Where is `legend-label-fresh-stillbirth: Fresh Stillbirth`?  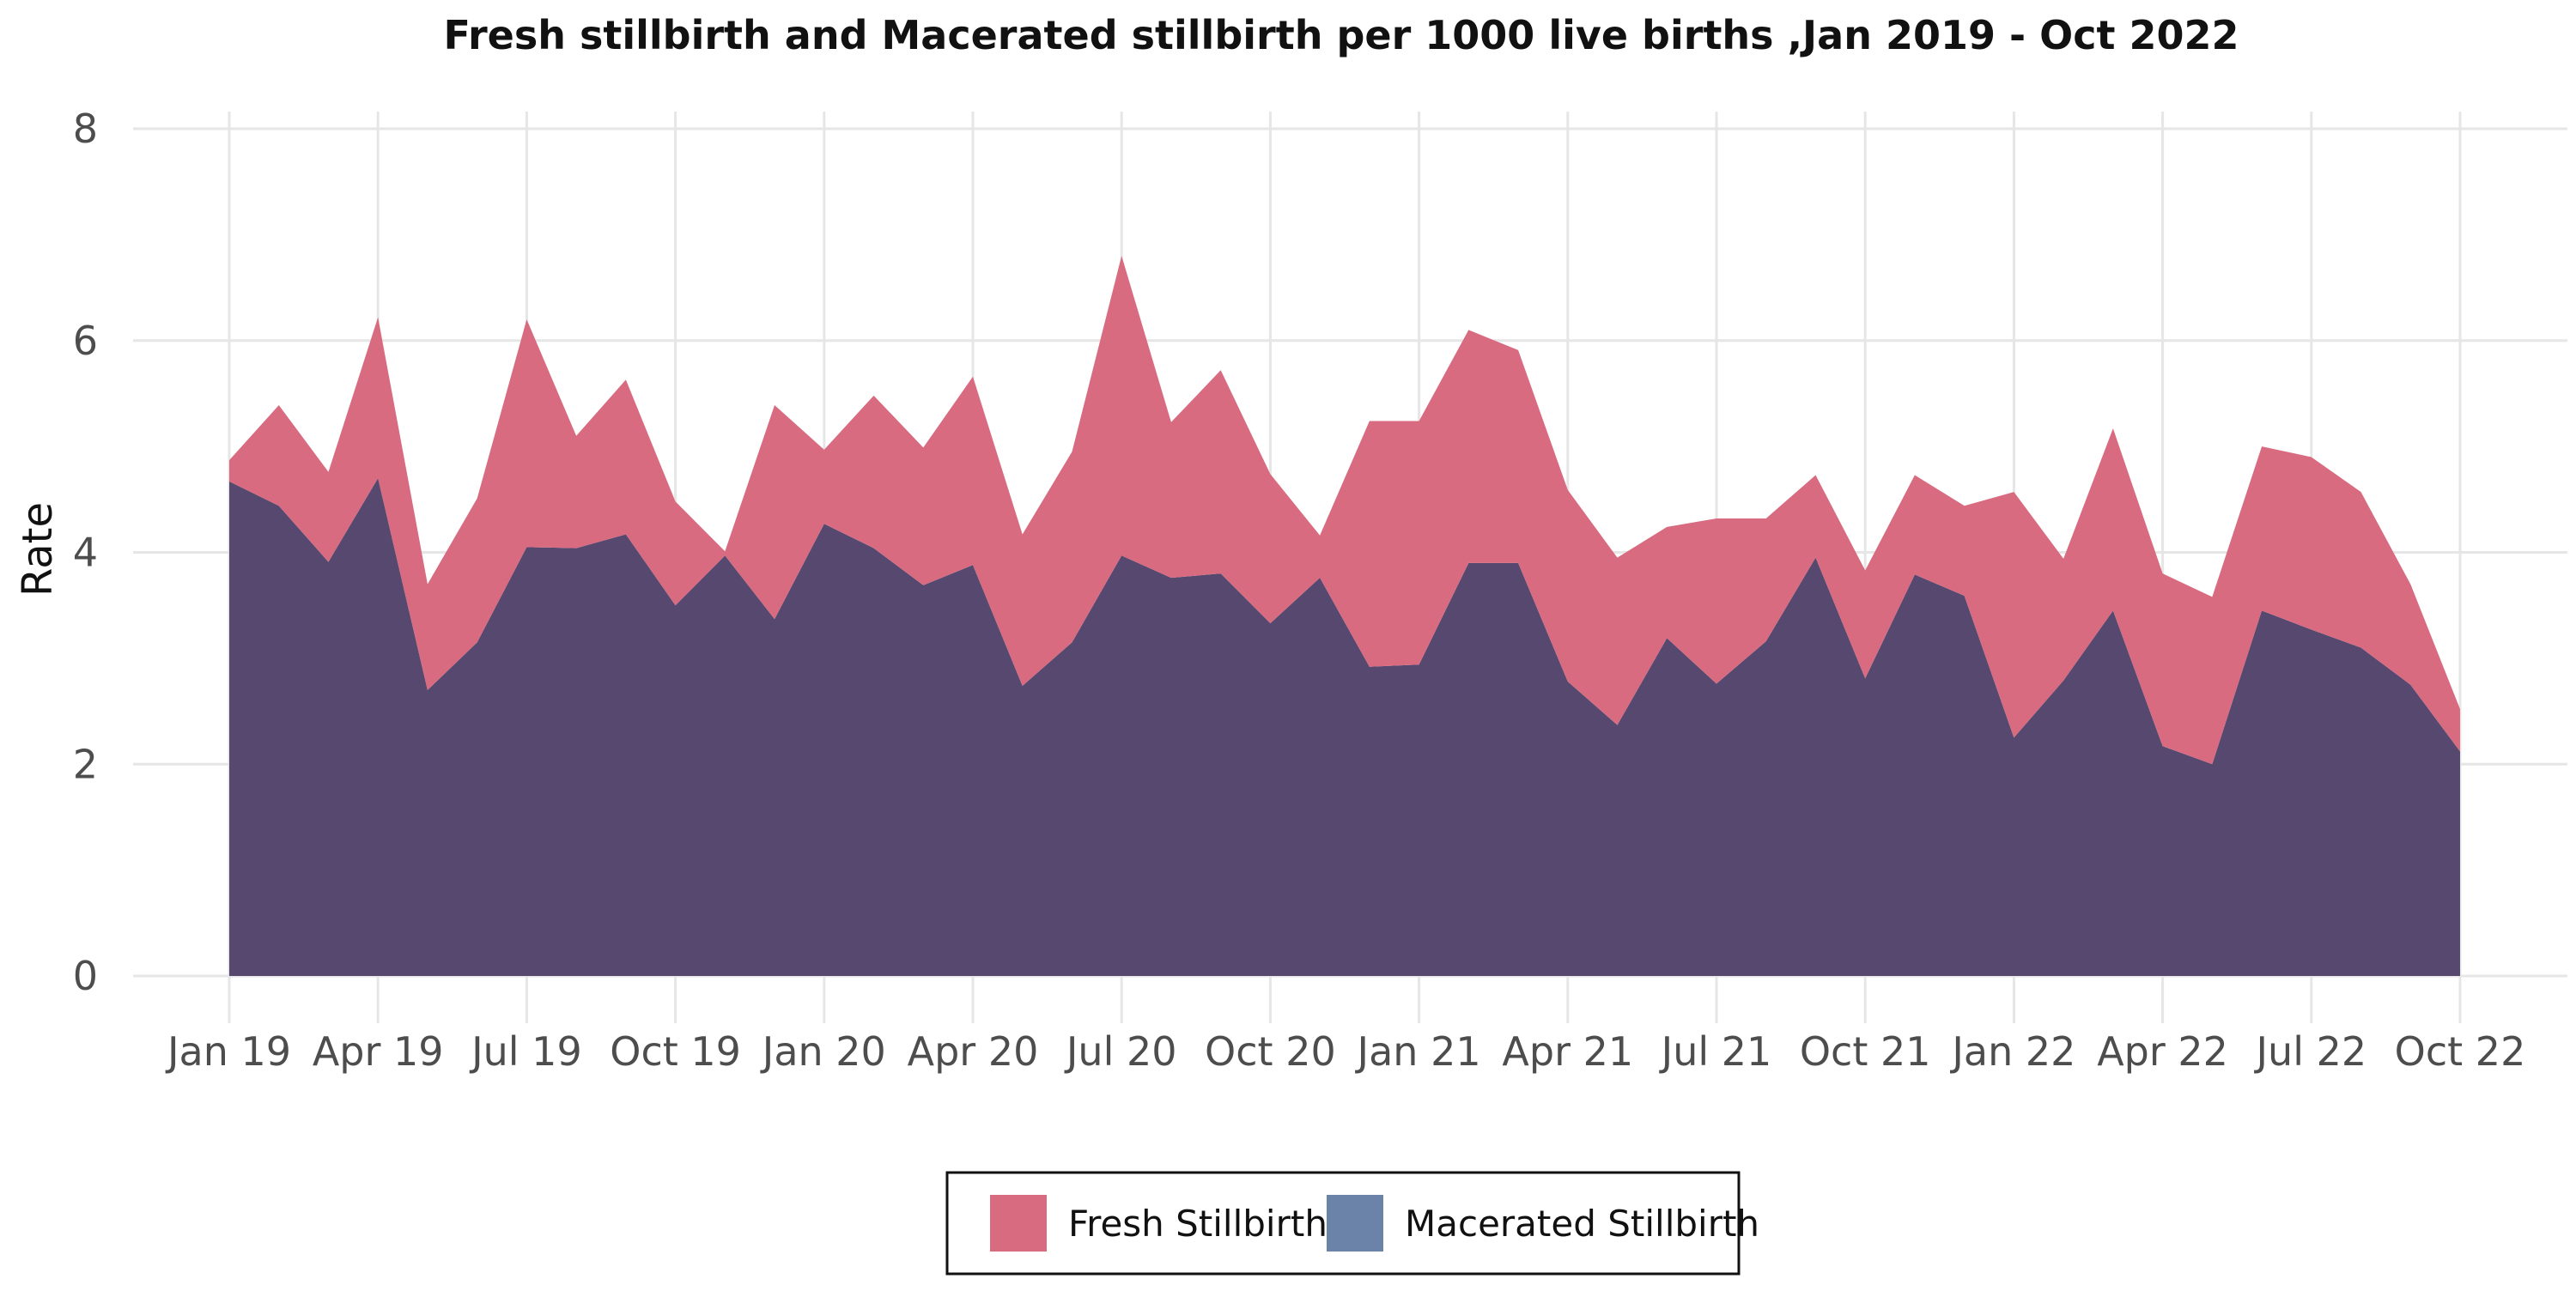
legend-label-fresh-stillbirth: Fresh Stillbirth is located at coordinates (1197, 1224).